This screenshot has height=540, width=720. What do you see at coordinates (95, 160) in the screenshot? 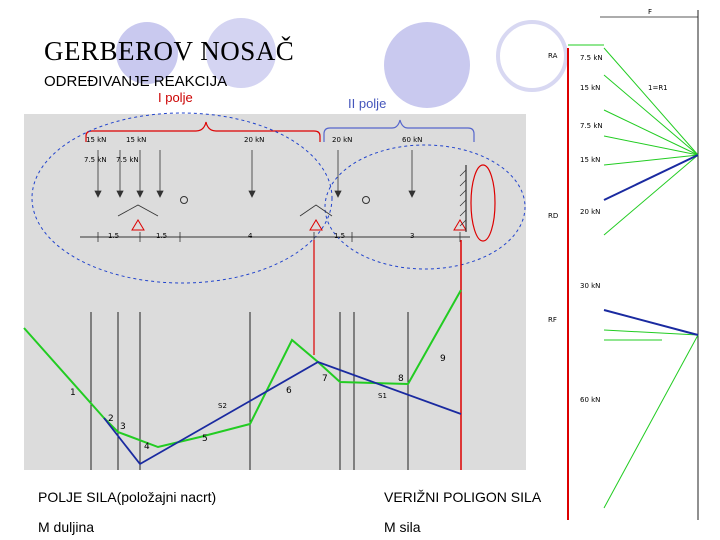
I see `load-label-6: 7.5 kN` at bounding box center [95, 160].